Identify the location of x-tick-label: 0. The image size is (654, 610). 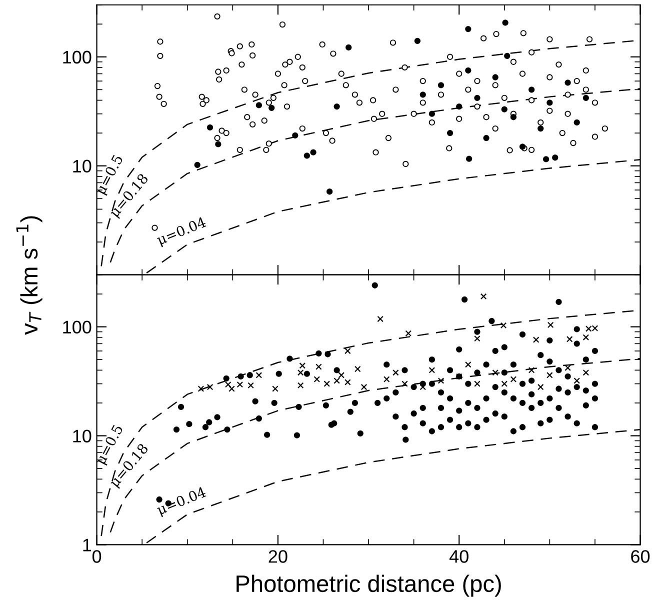
(97, 556).